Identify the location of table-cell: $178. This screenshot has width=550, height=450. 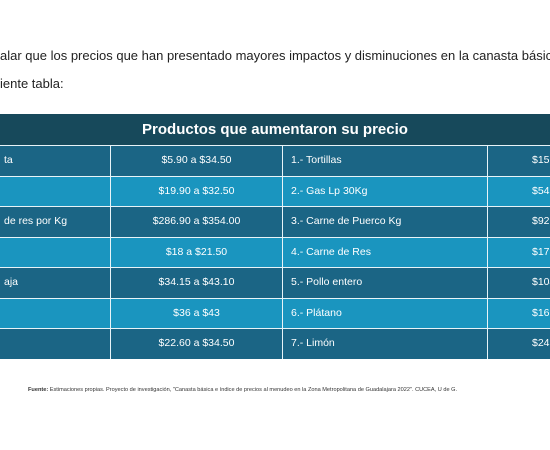
(518, 252).